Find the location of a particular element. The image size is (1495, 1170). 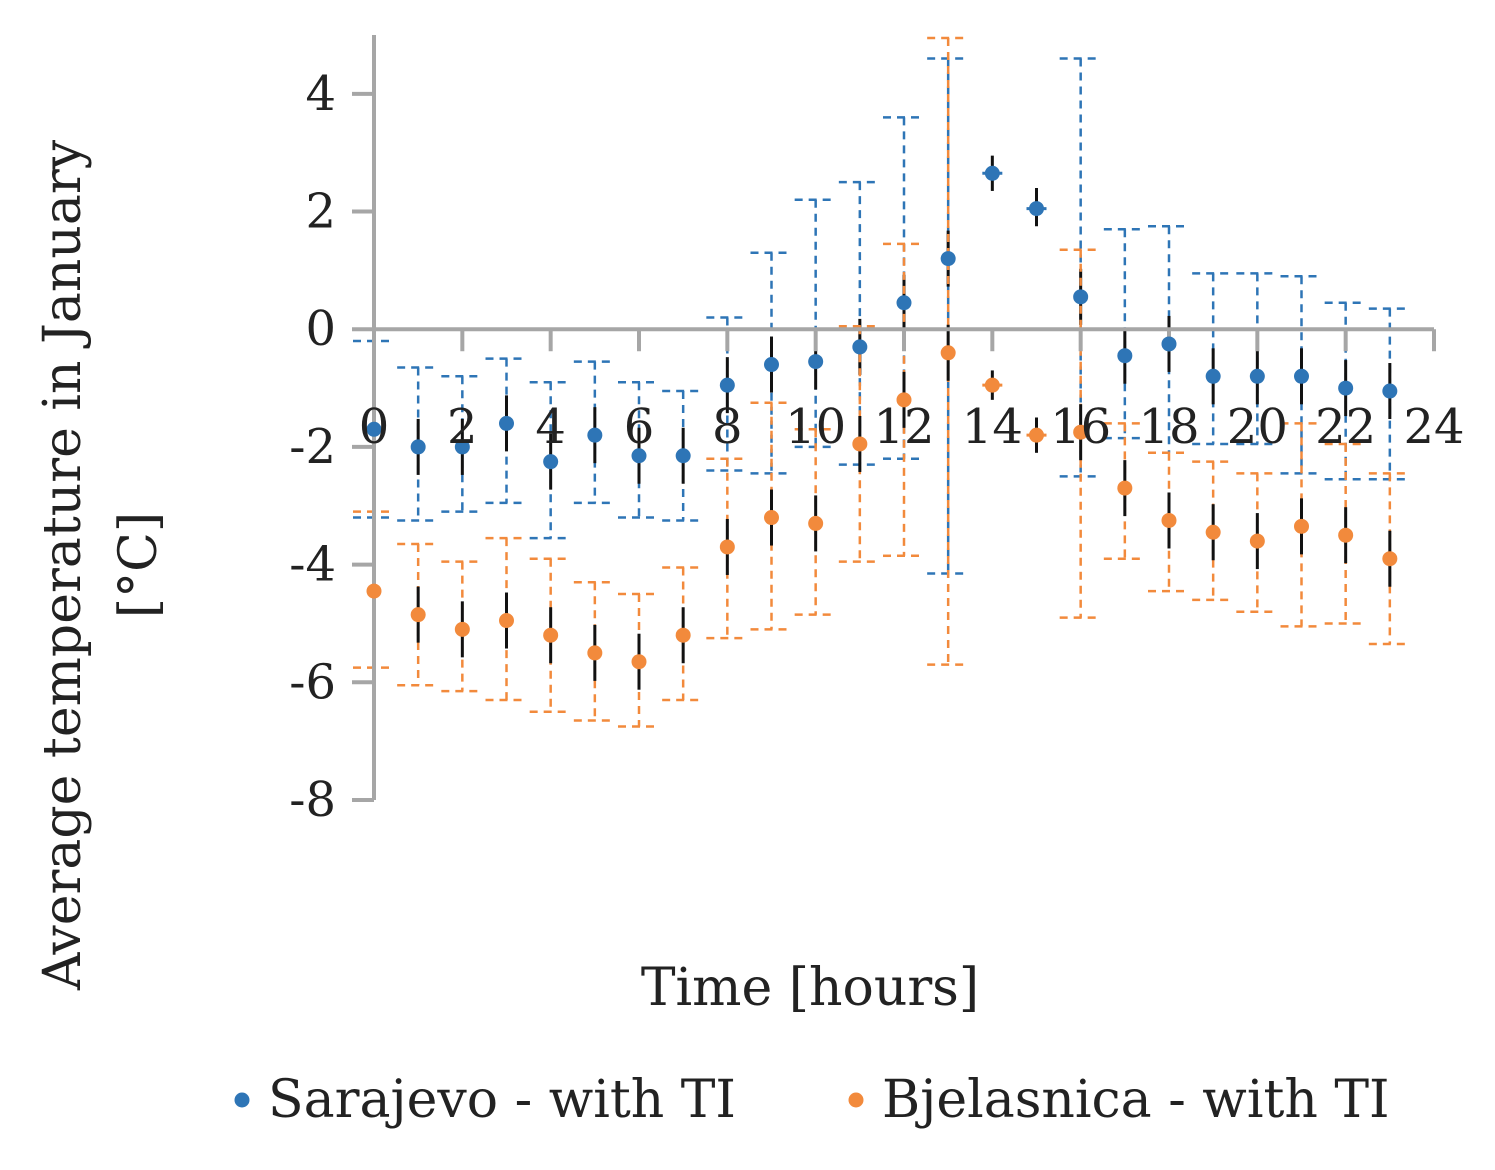

x-tick-label: 10 is located at coordinates (815, 427).